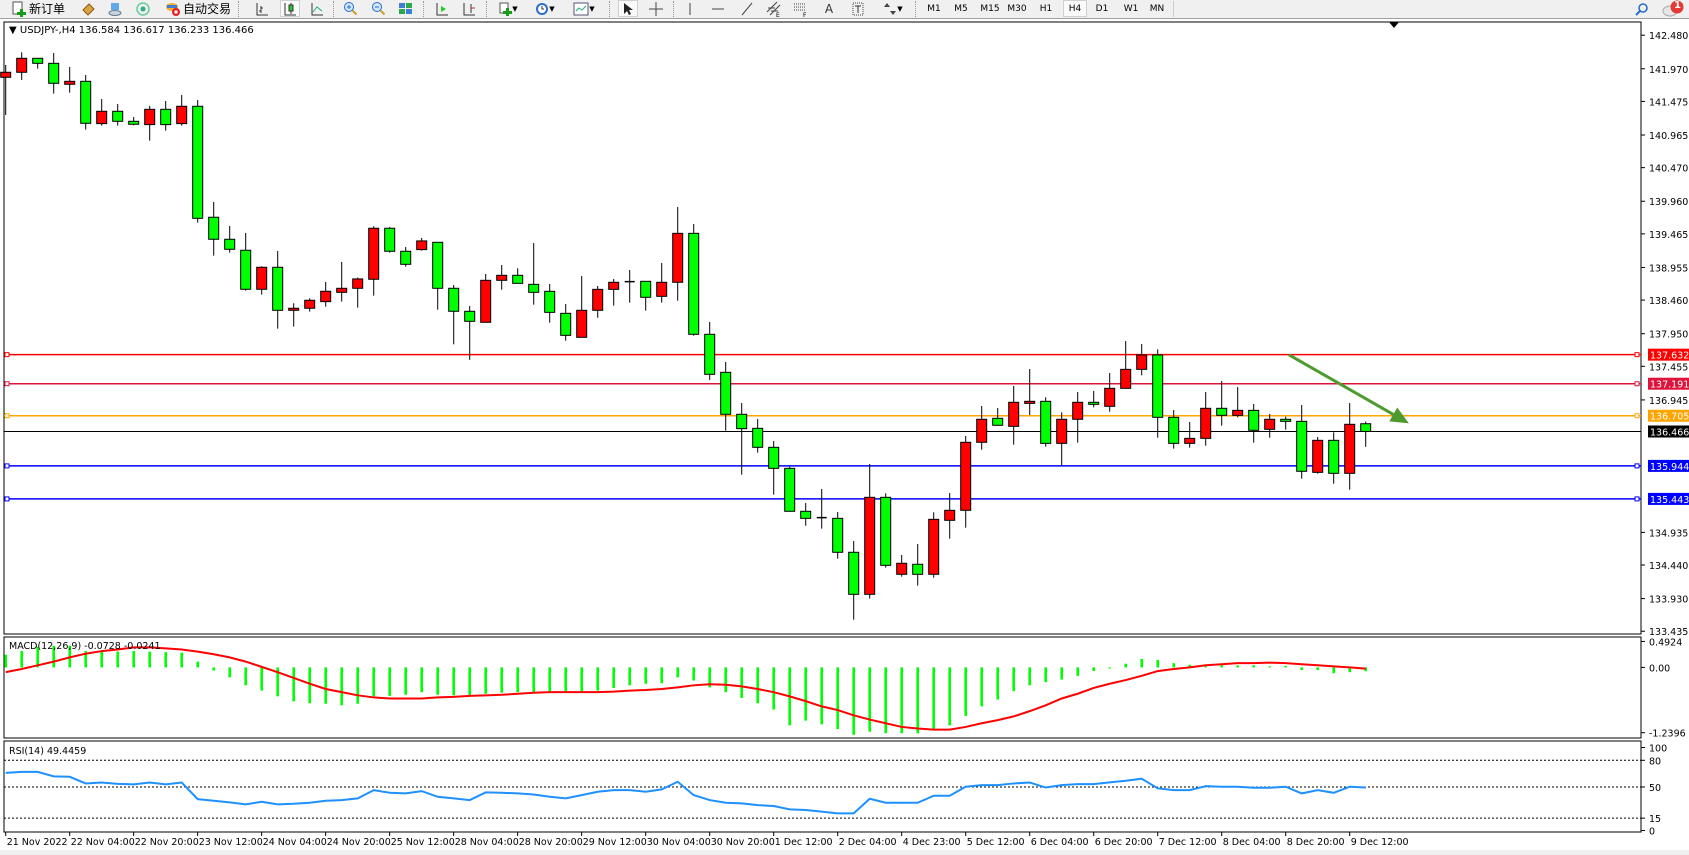  What do you see at coordinates (829, 8) in the screenshot?
I see `text-button: A` at bounding box center [829, 8].